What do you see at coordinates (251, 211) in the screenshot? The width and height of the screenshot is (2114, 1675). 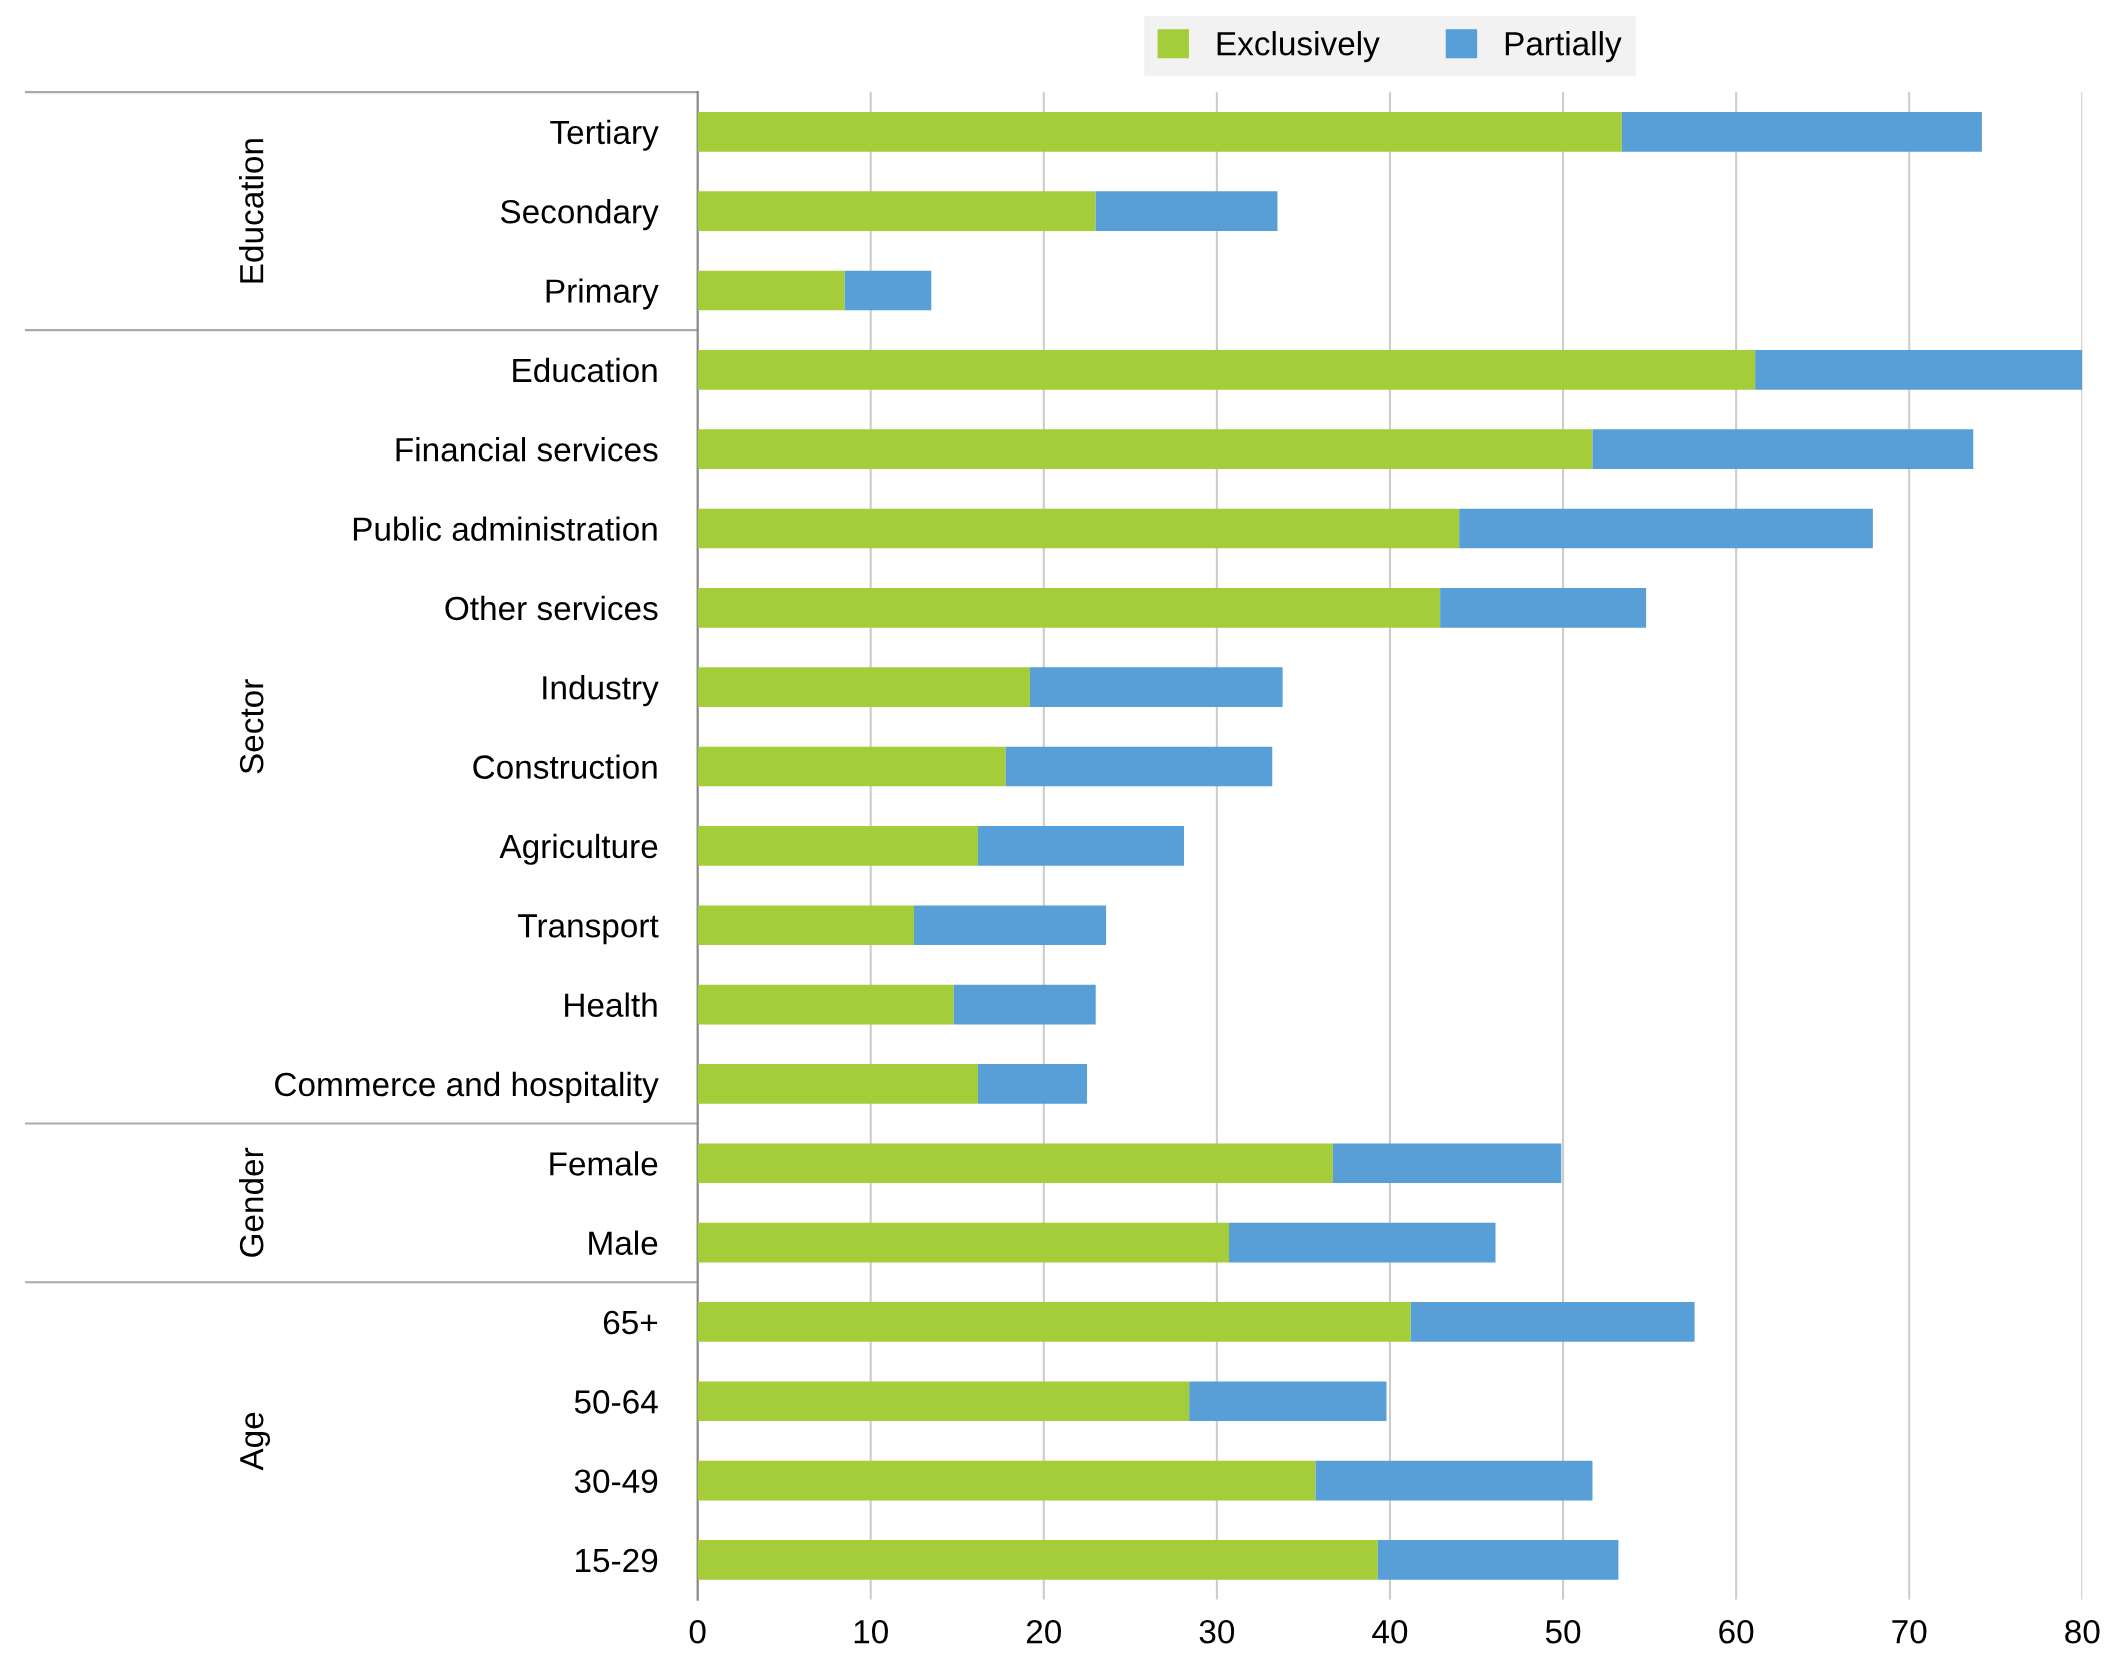 I see `text: Education` at bounding box center [251, 211].